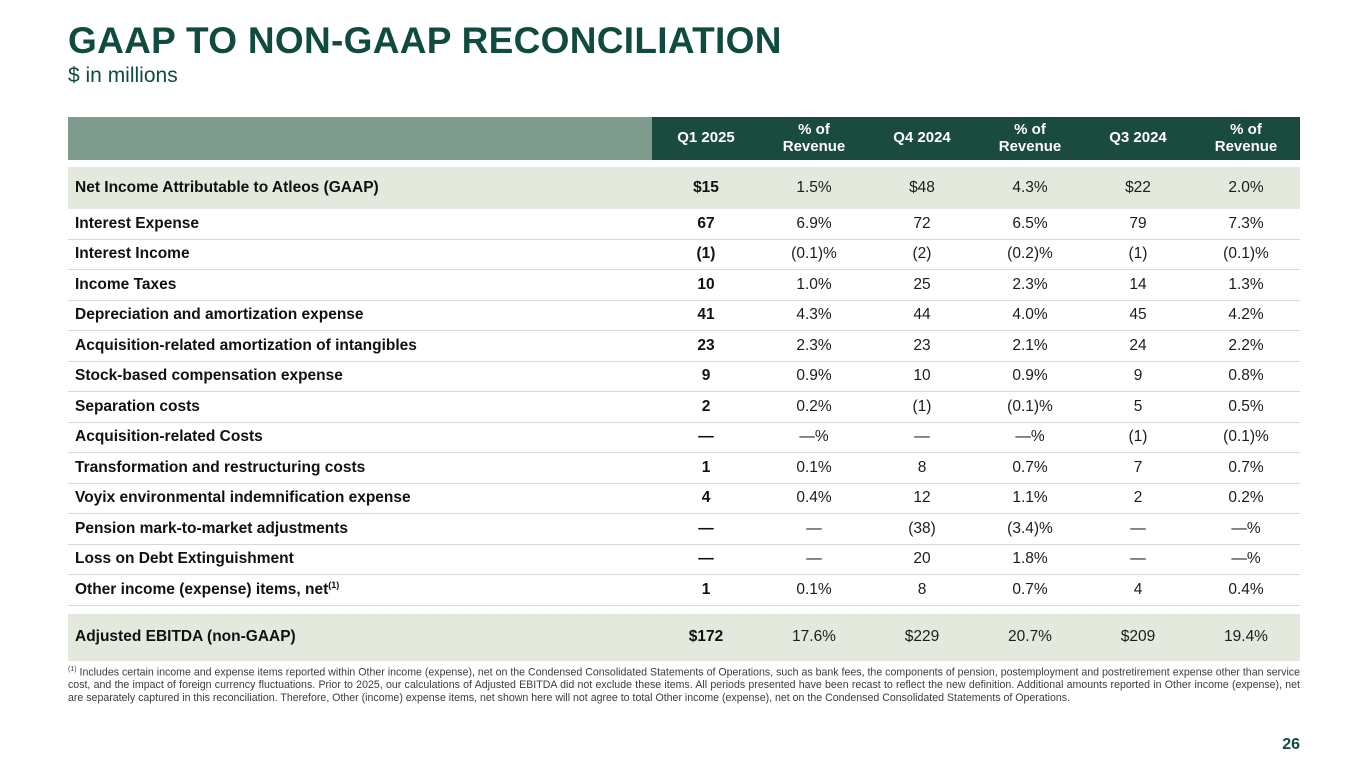  Describe the element at coordinates (1030, 498) in the screenshot. I see `cell-value: 1.1%` at that location.